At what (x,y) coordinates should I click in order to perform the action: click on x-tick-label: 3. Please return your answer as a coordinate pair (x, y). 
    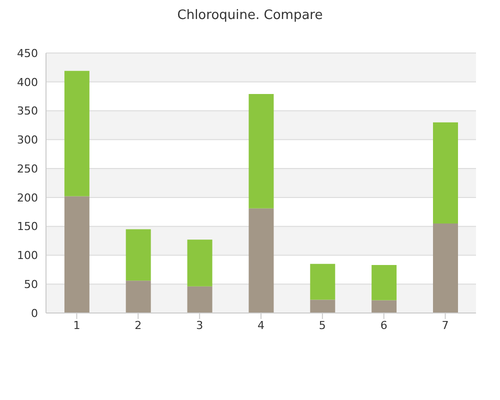
    Looking at the image, I should click on (200, 325).